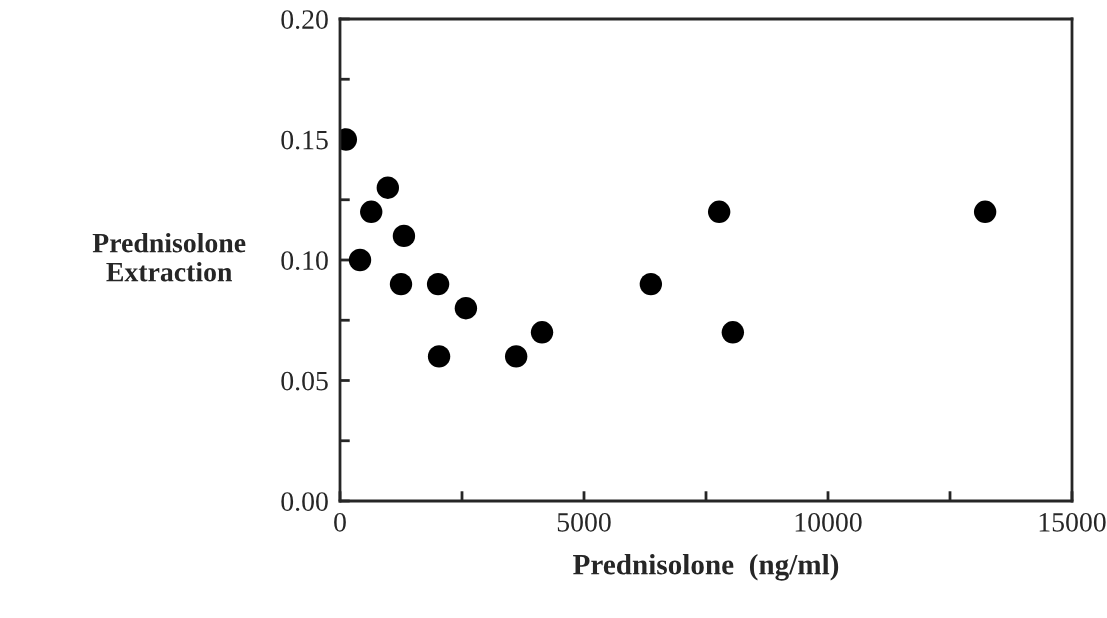 This screenshot has width=1107, height=618. I want to click on y-axis-title: Prednisolone Extraction, so click(169, 257).